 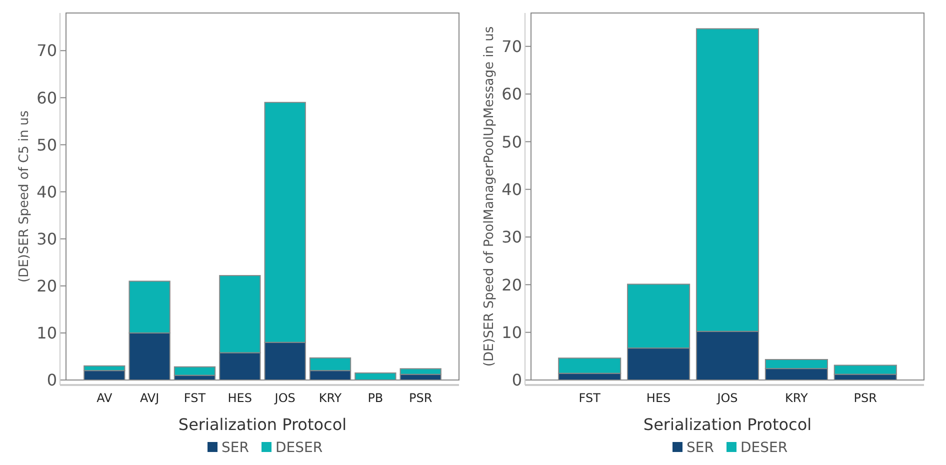 What do you see at coordinates (24, 196) in the screenshot?
I see `y-axis-title: (DE)SER Speed of C5 in us` at bounding box center [24, 196].